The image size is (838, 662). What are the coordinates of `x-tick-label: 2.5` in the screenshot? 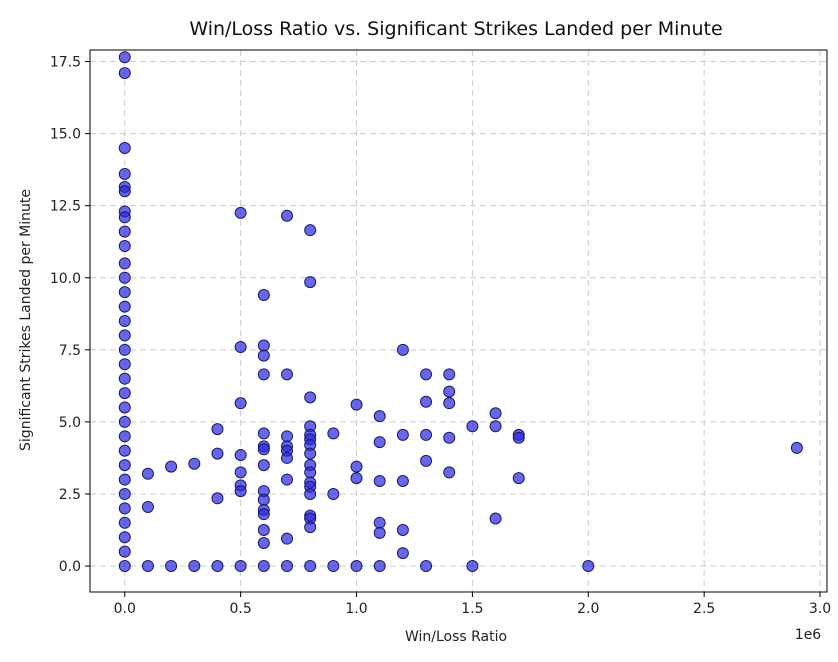 It's located at (704, 609).